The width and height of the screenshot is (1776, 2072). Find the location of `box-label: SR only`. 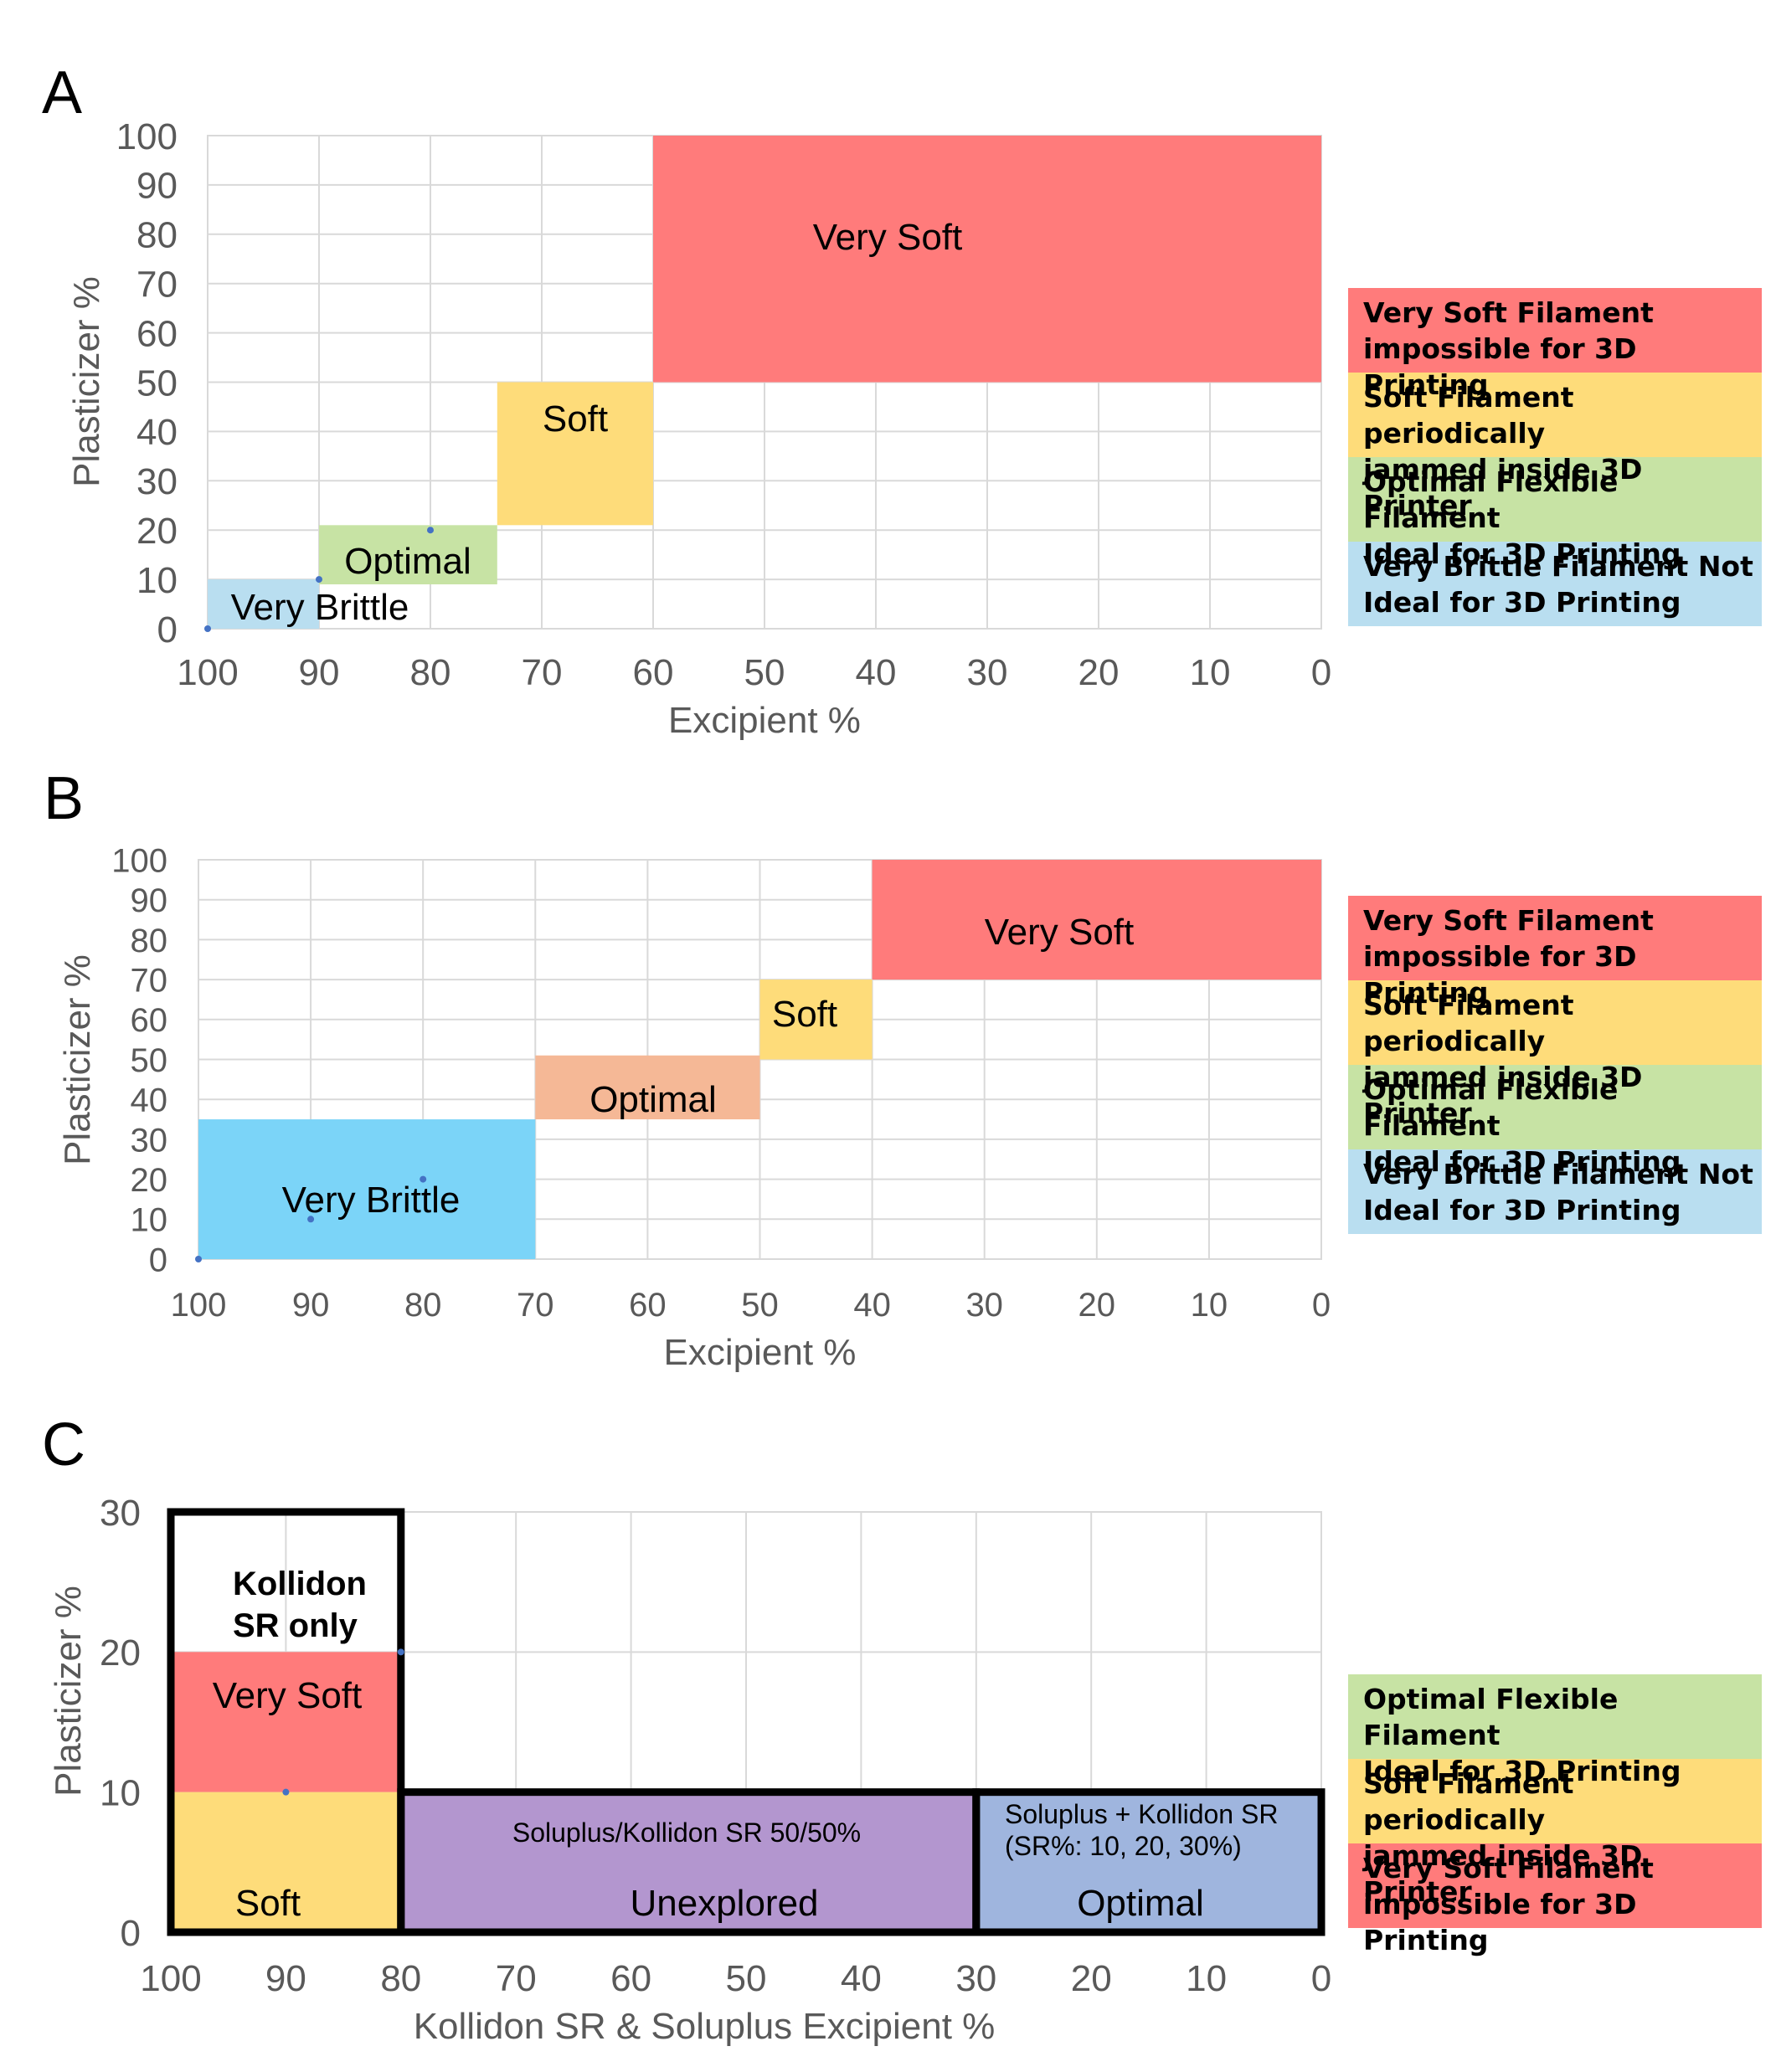

box-label: SR only is located at coordinates (295, 1625).